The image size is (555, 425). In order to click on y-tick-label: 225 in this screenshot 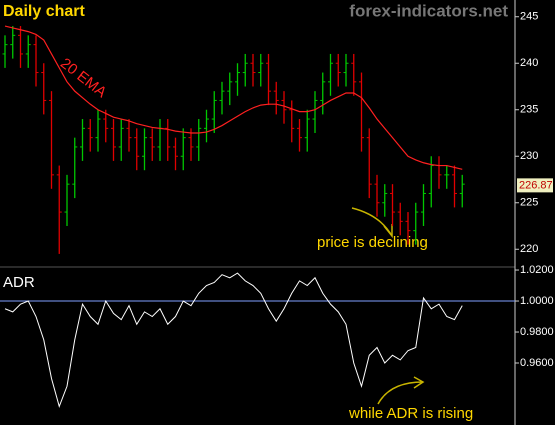, I will do `click(529, 203)`.